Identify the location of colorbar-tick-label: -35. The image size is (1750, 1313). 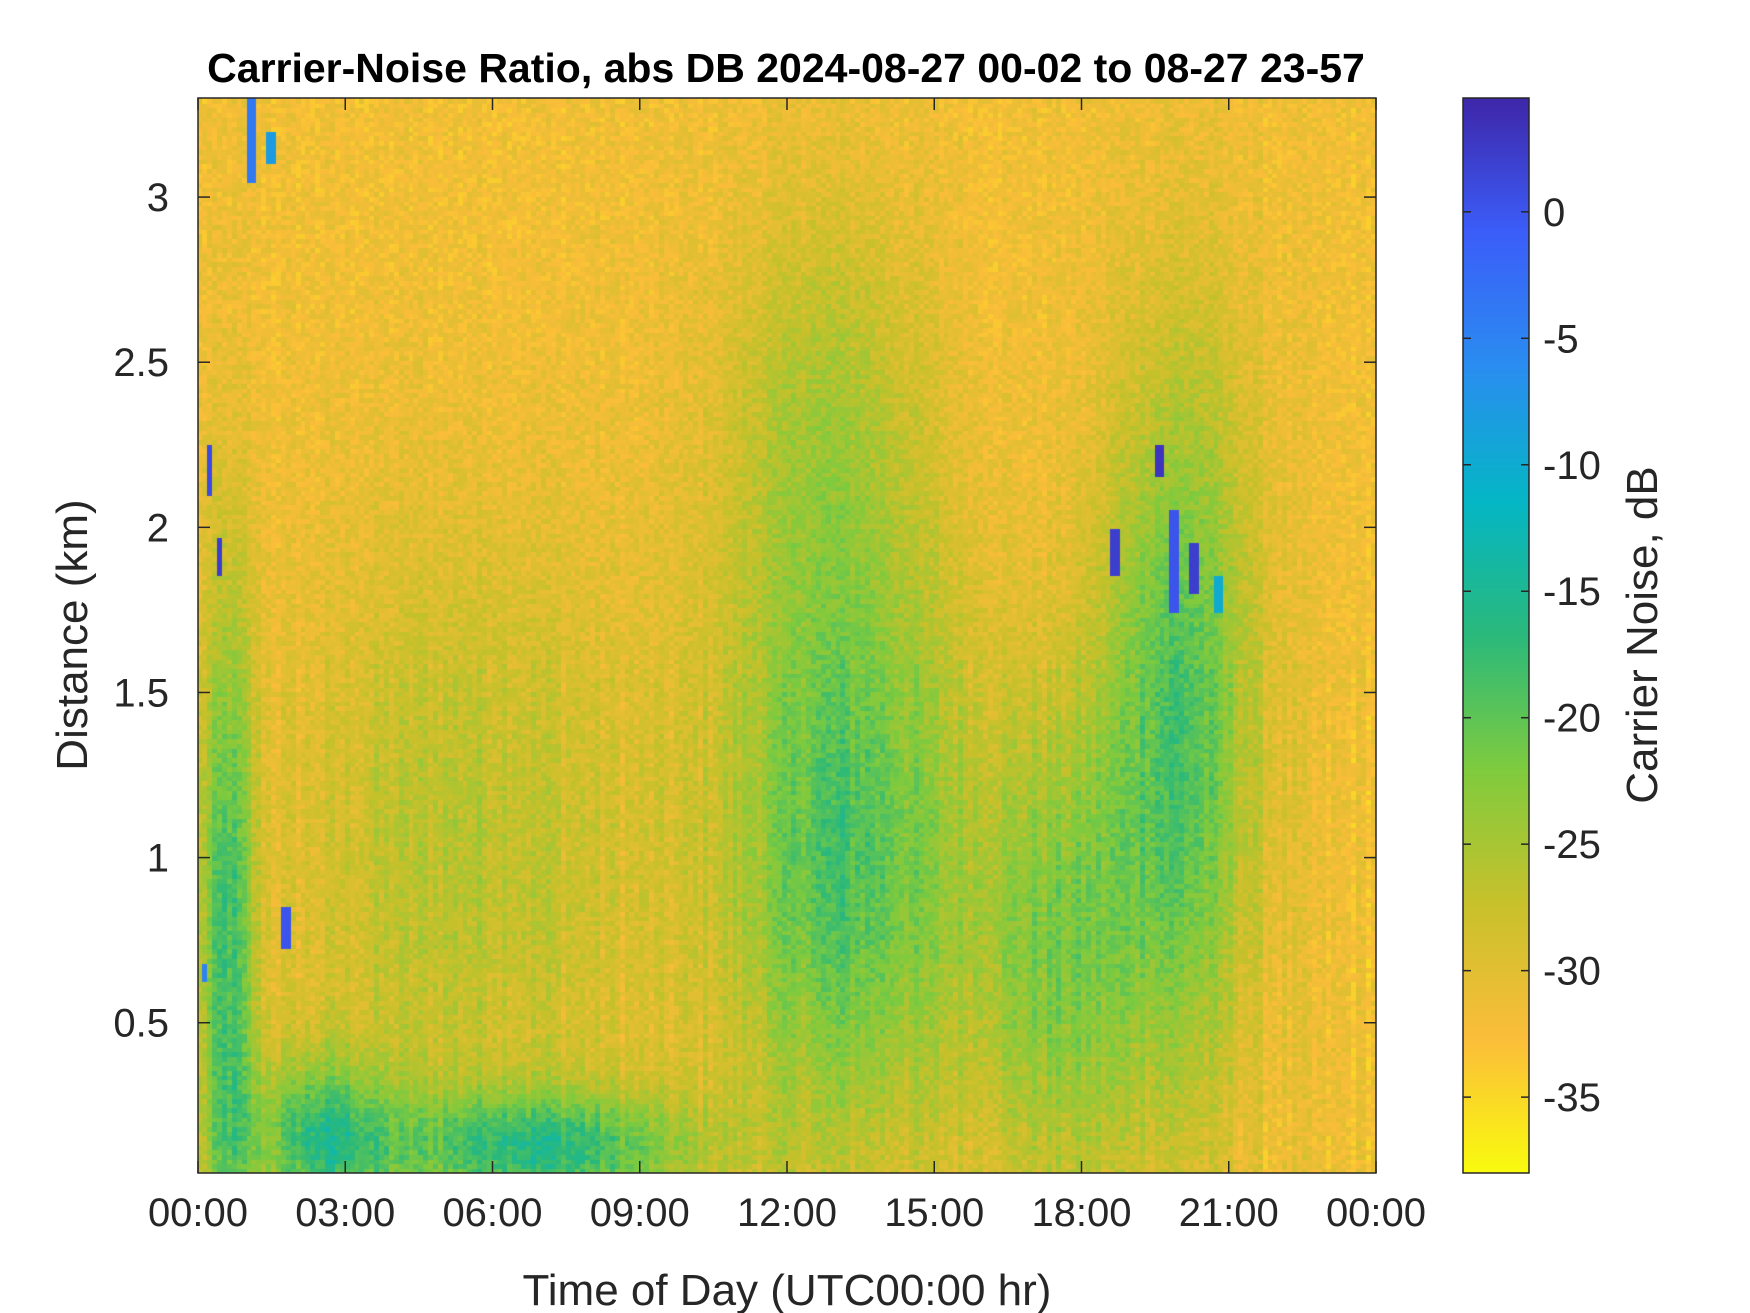
(1572, 1098).